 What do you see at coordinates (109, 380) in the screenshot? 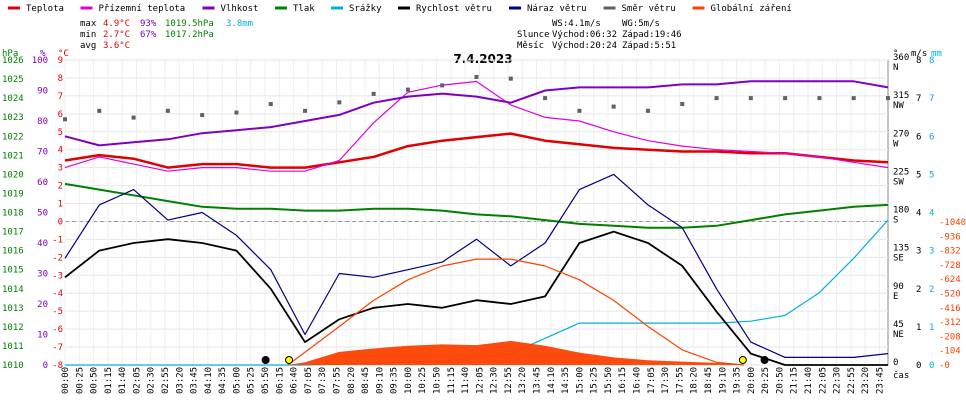
I see `tick-time: 01:15` at bounding box center [109, 380].